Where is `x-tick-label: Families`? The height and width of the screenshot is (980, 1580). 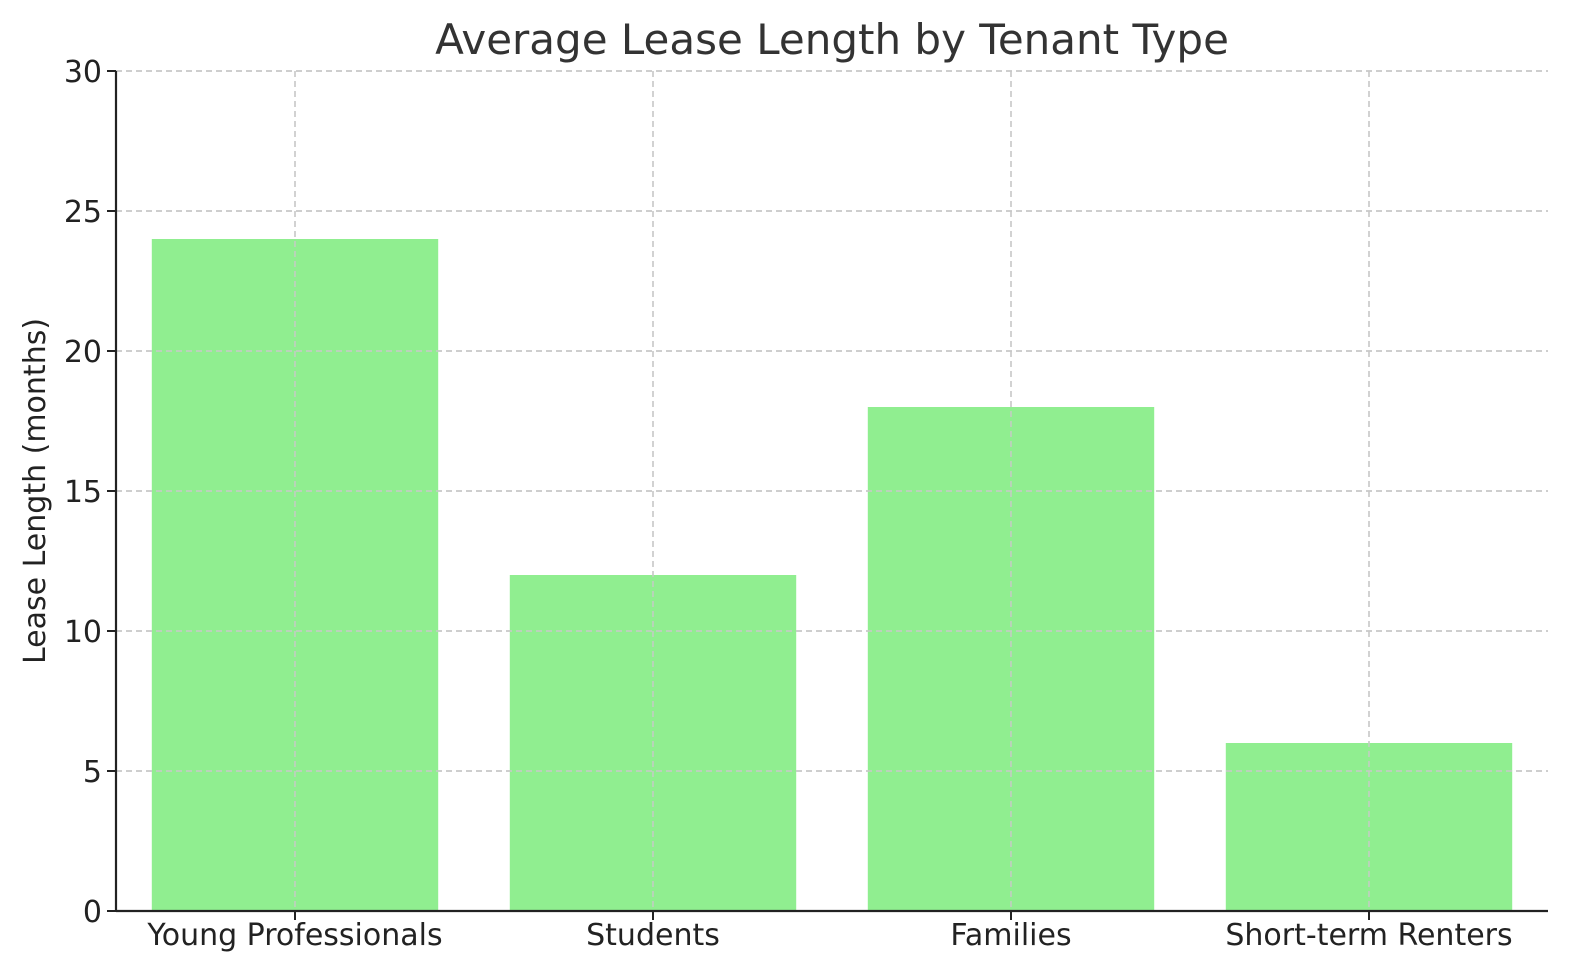
x-tick-label: Families is located at coordinates (1010, 935).